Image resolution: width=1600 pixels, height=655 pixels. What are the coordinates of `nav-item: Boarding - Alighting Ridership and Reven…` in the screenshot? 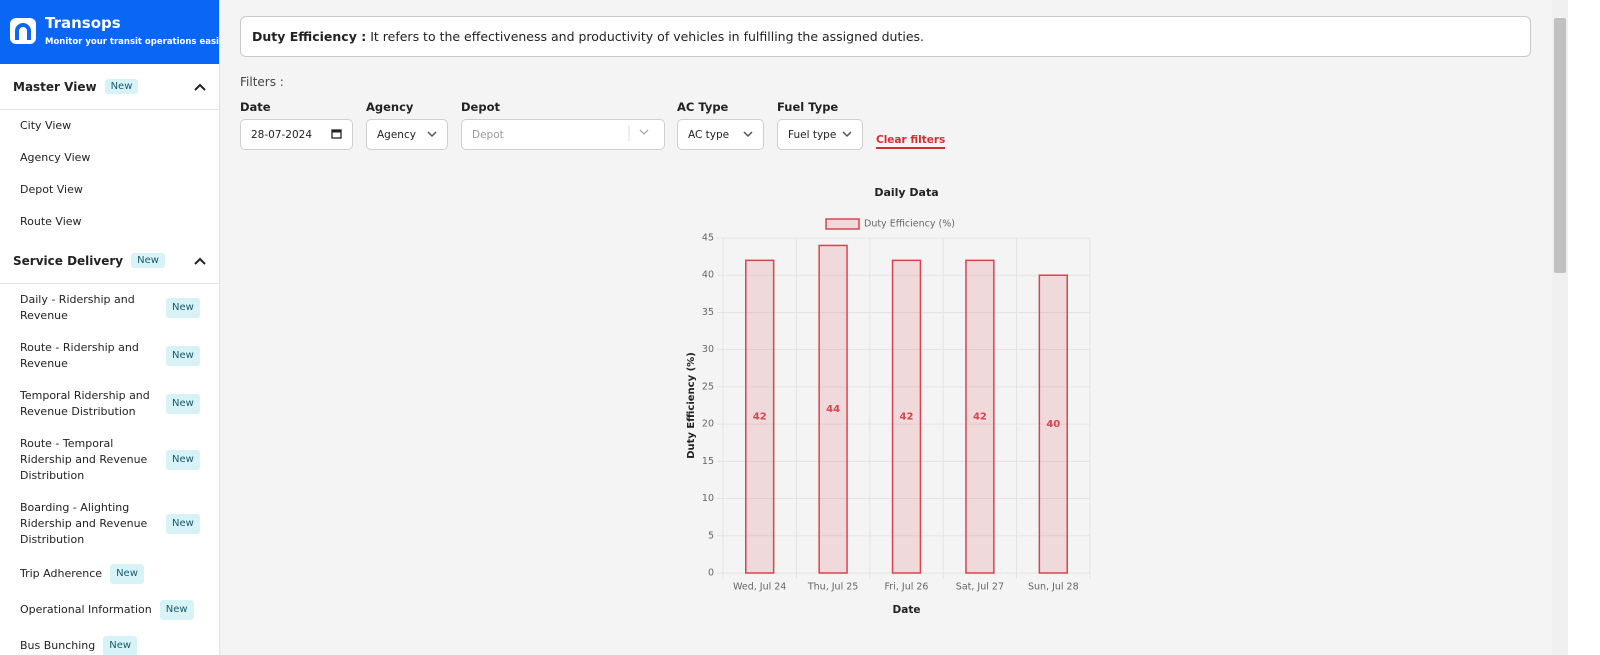 It's located at (109, 524).